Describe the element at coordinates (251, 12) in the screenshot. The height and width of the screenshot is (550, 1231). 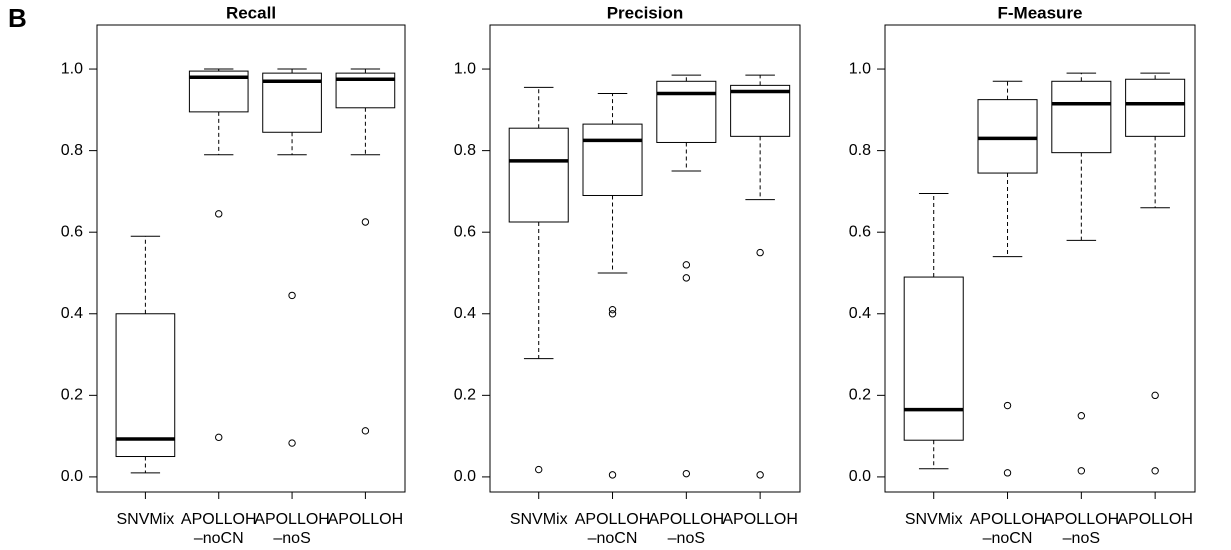
I see `chart-title: Recall` at that location.